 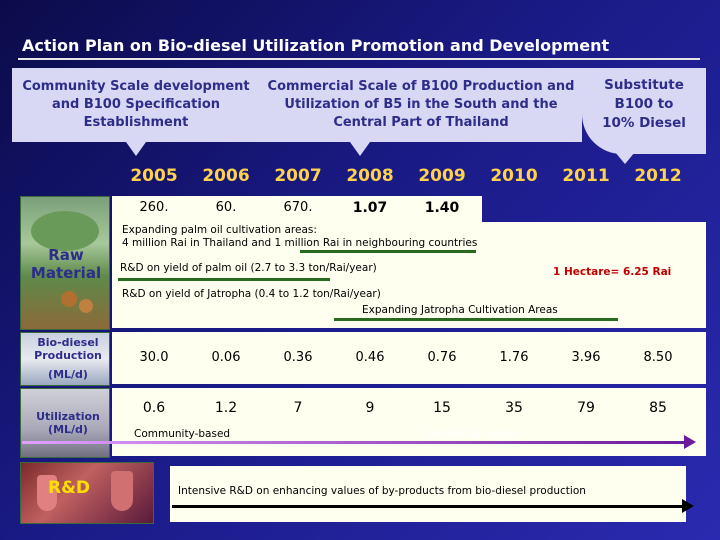 I want to click on utilization-arrow-line, so click(x=355, y=442).